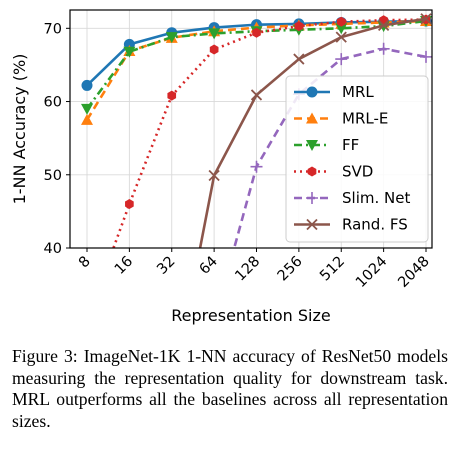  Describe the element at coordinates (209, 266) in the screenshot. I see `x-tick-label: 64` at that location.